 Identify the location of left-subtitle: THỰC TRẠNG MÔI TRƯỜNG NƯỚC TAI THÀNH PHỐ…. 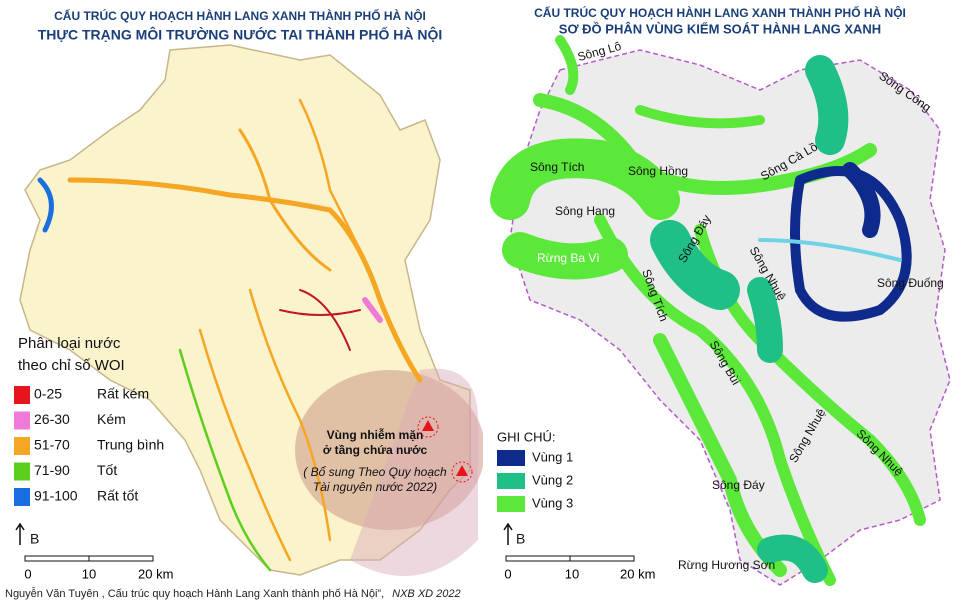
(240, 34).